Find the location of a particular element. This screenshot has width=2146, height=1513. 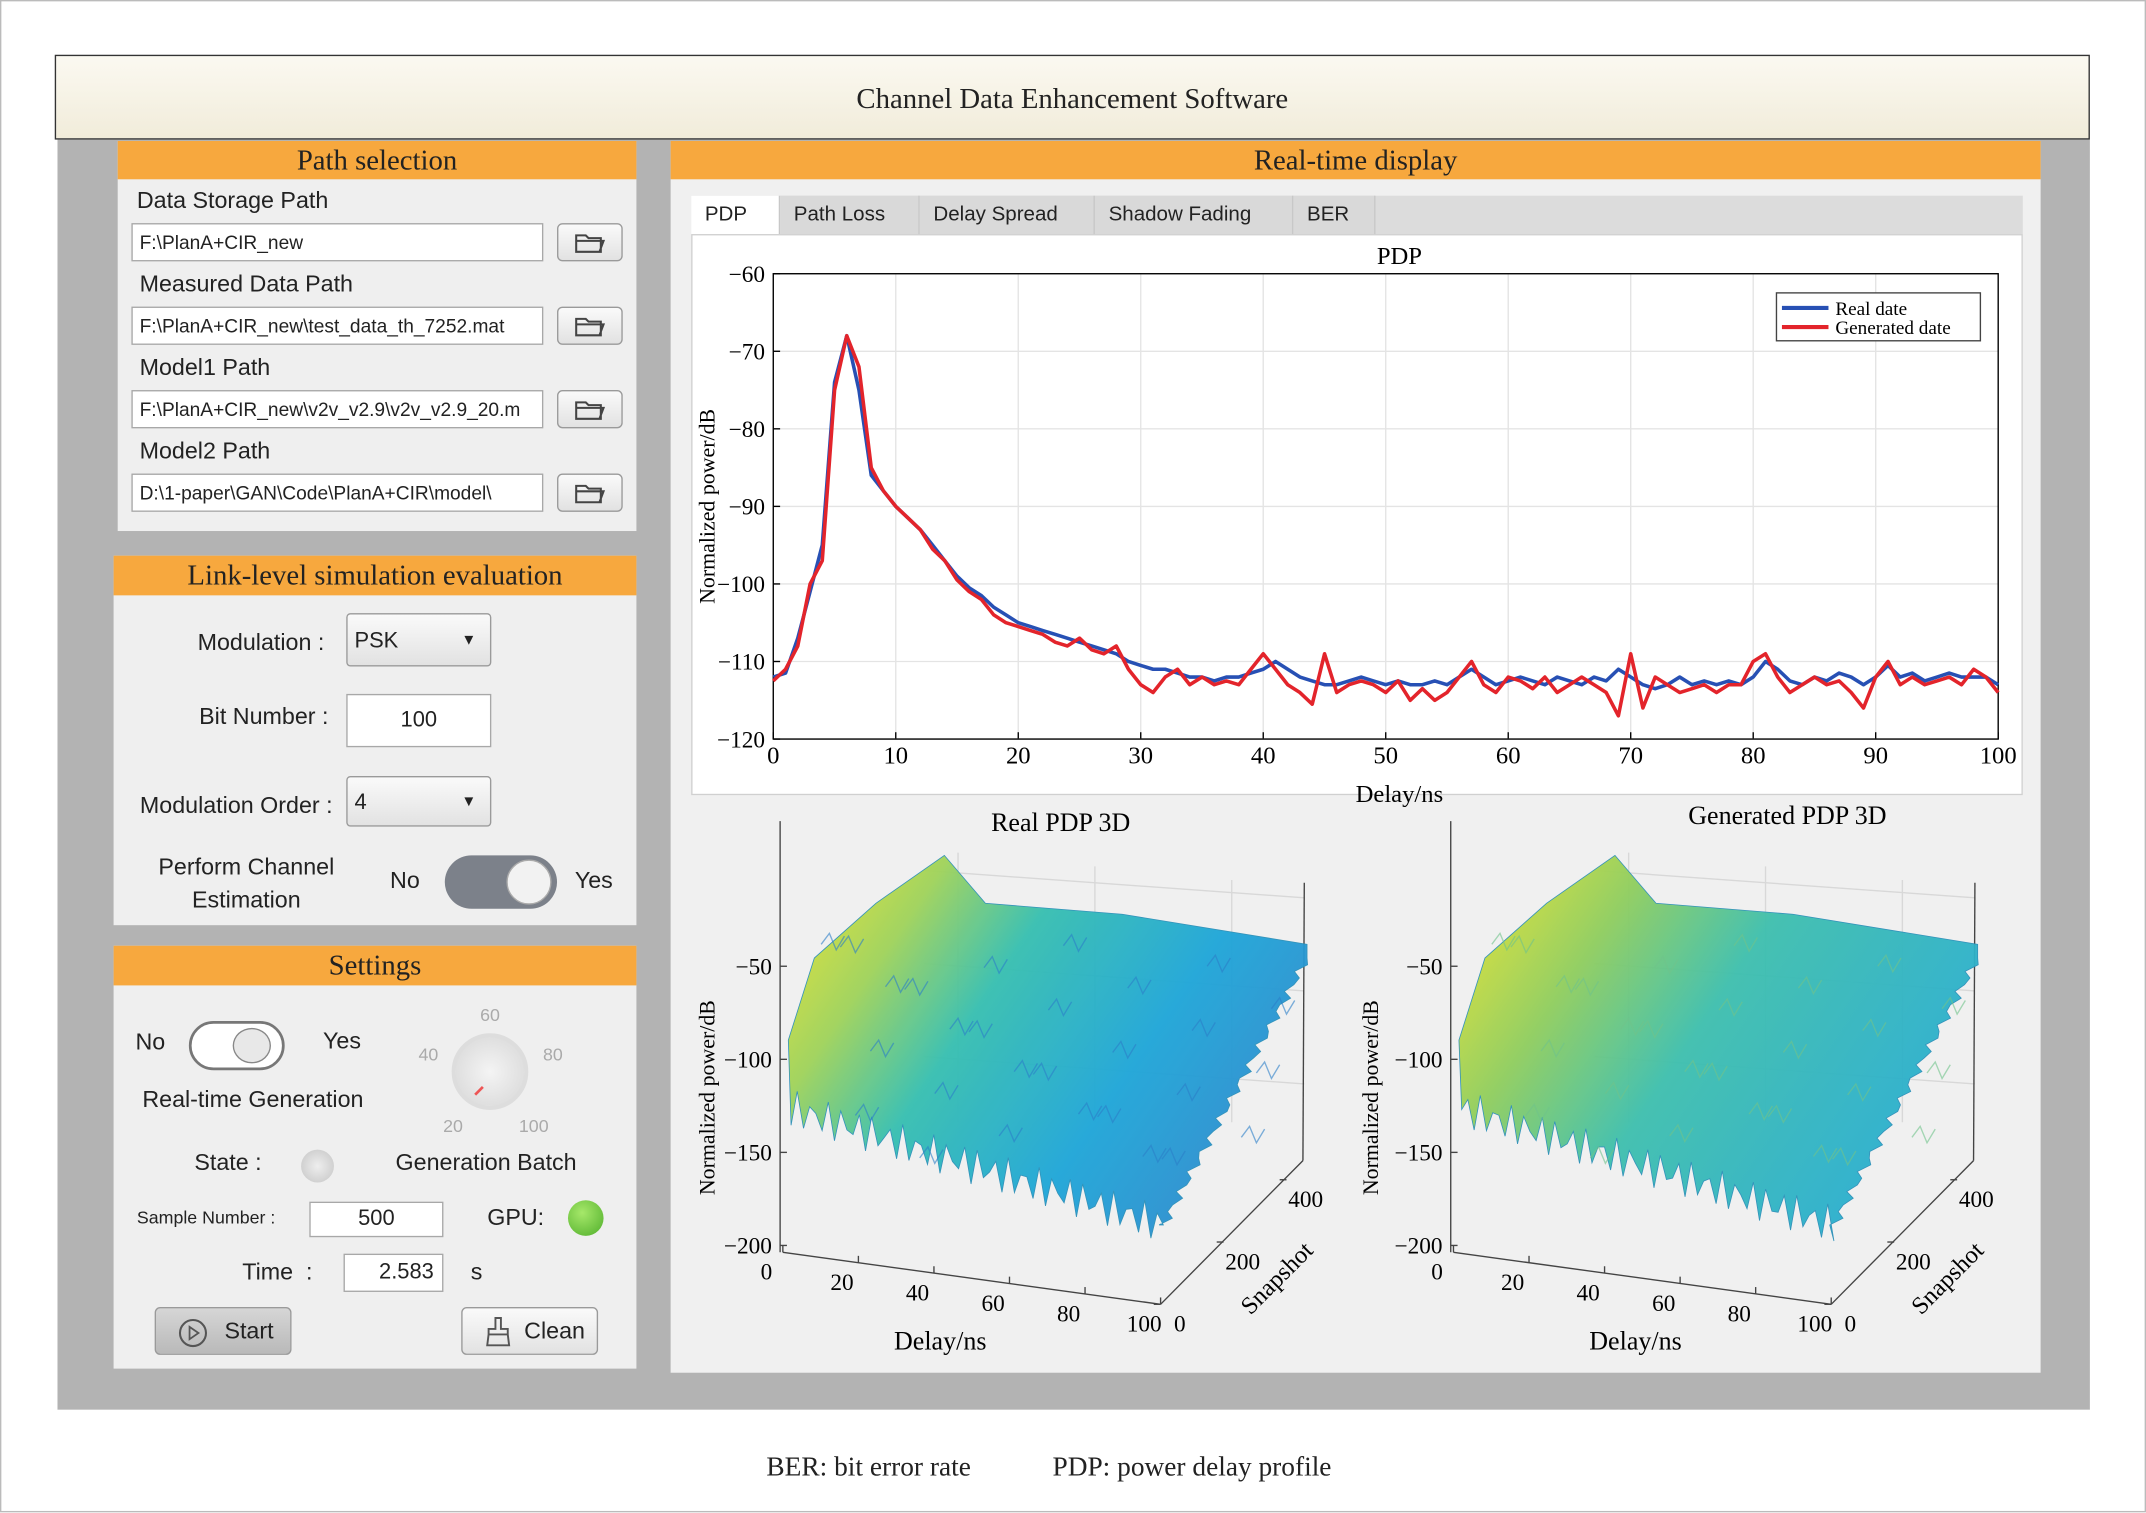

z-tick-label: −150 is located at coordinates (1419, 1154).